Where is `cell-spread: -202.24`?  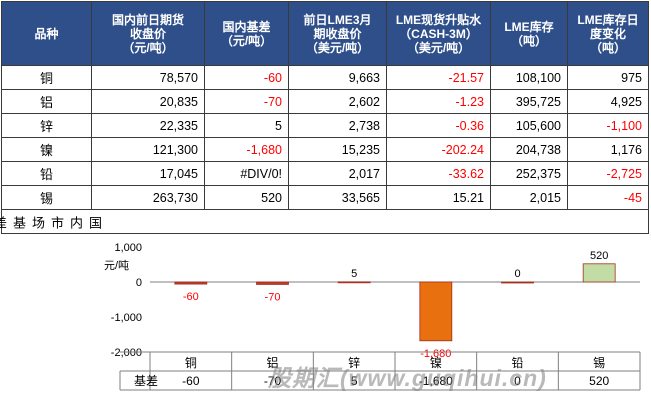 cell-spread: -202.24 is located at coordinates (438, 149).